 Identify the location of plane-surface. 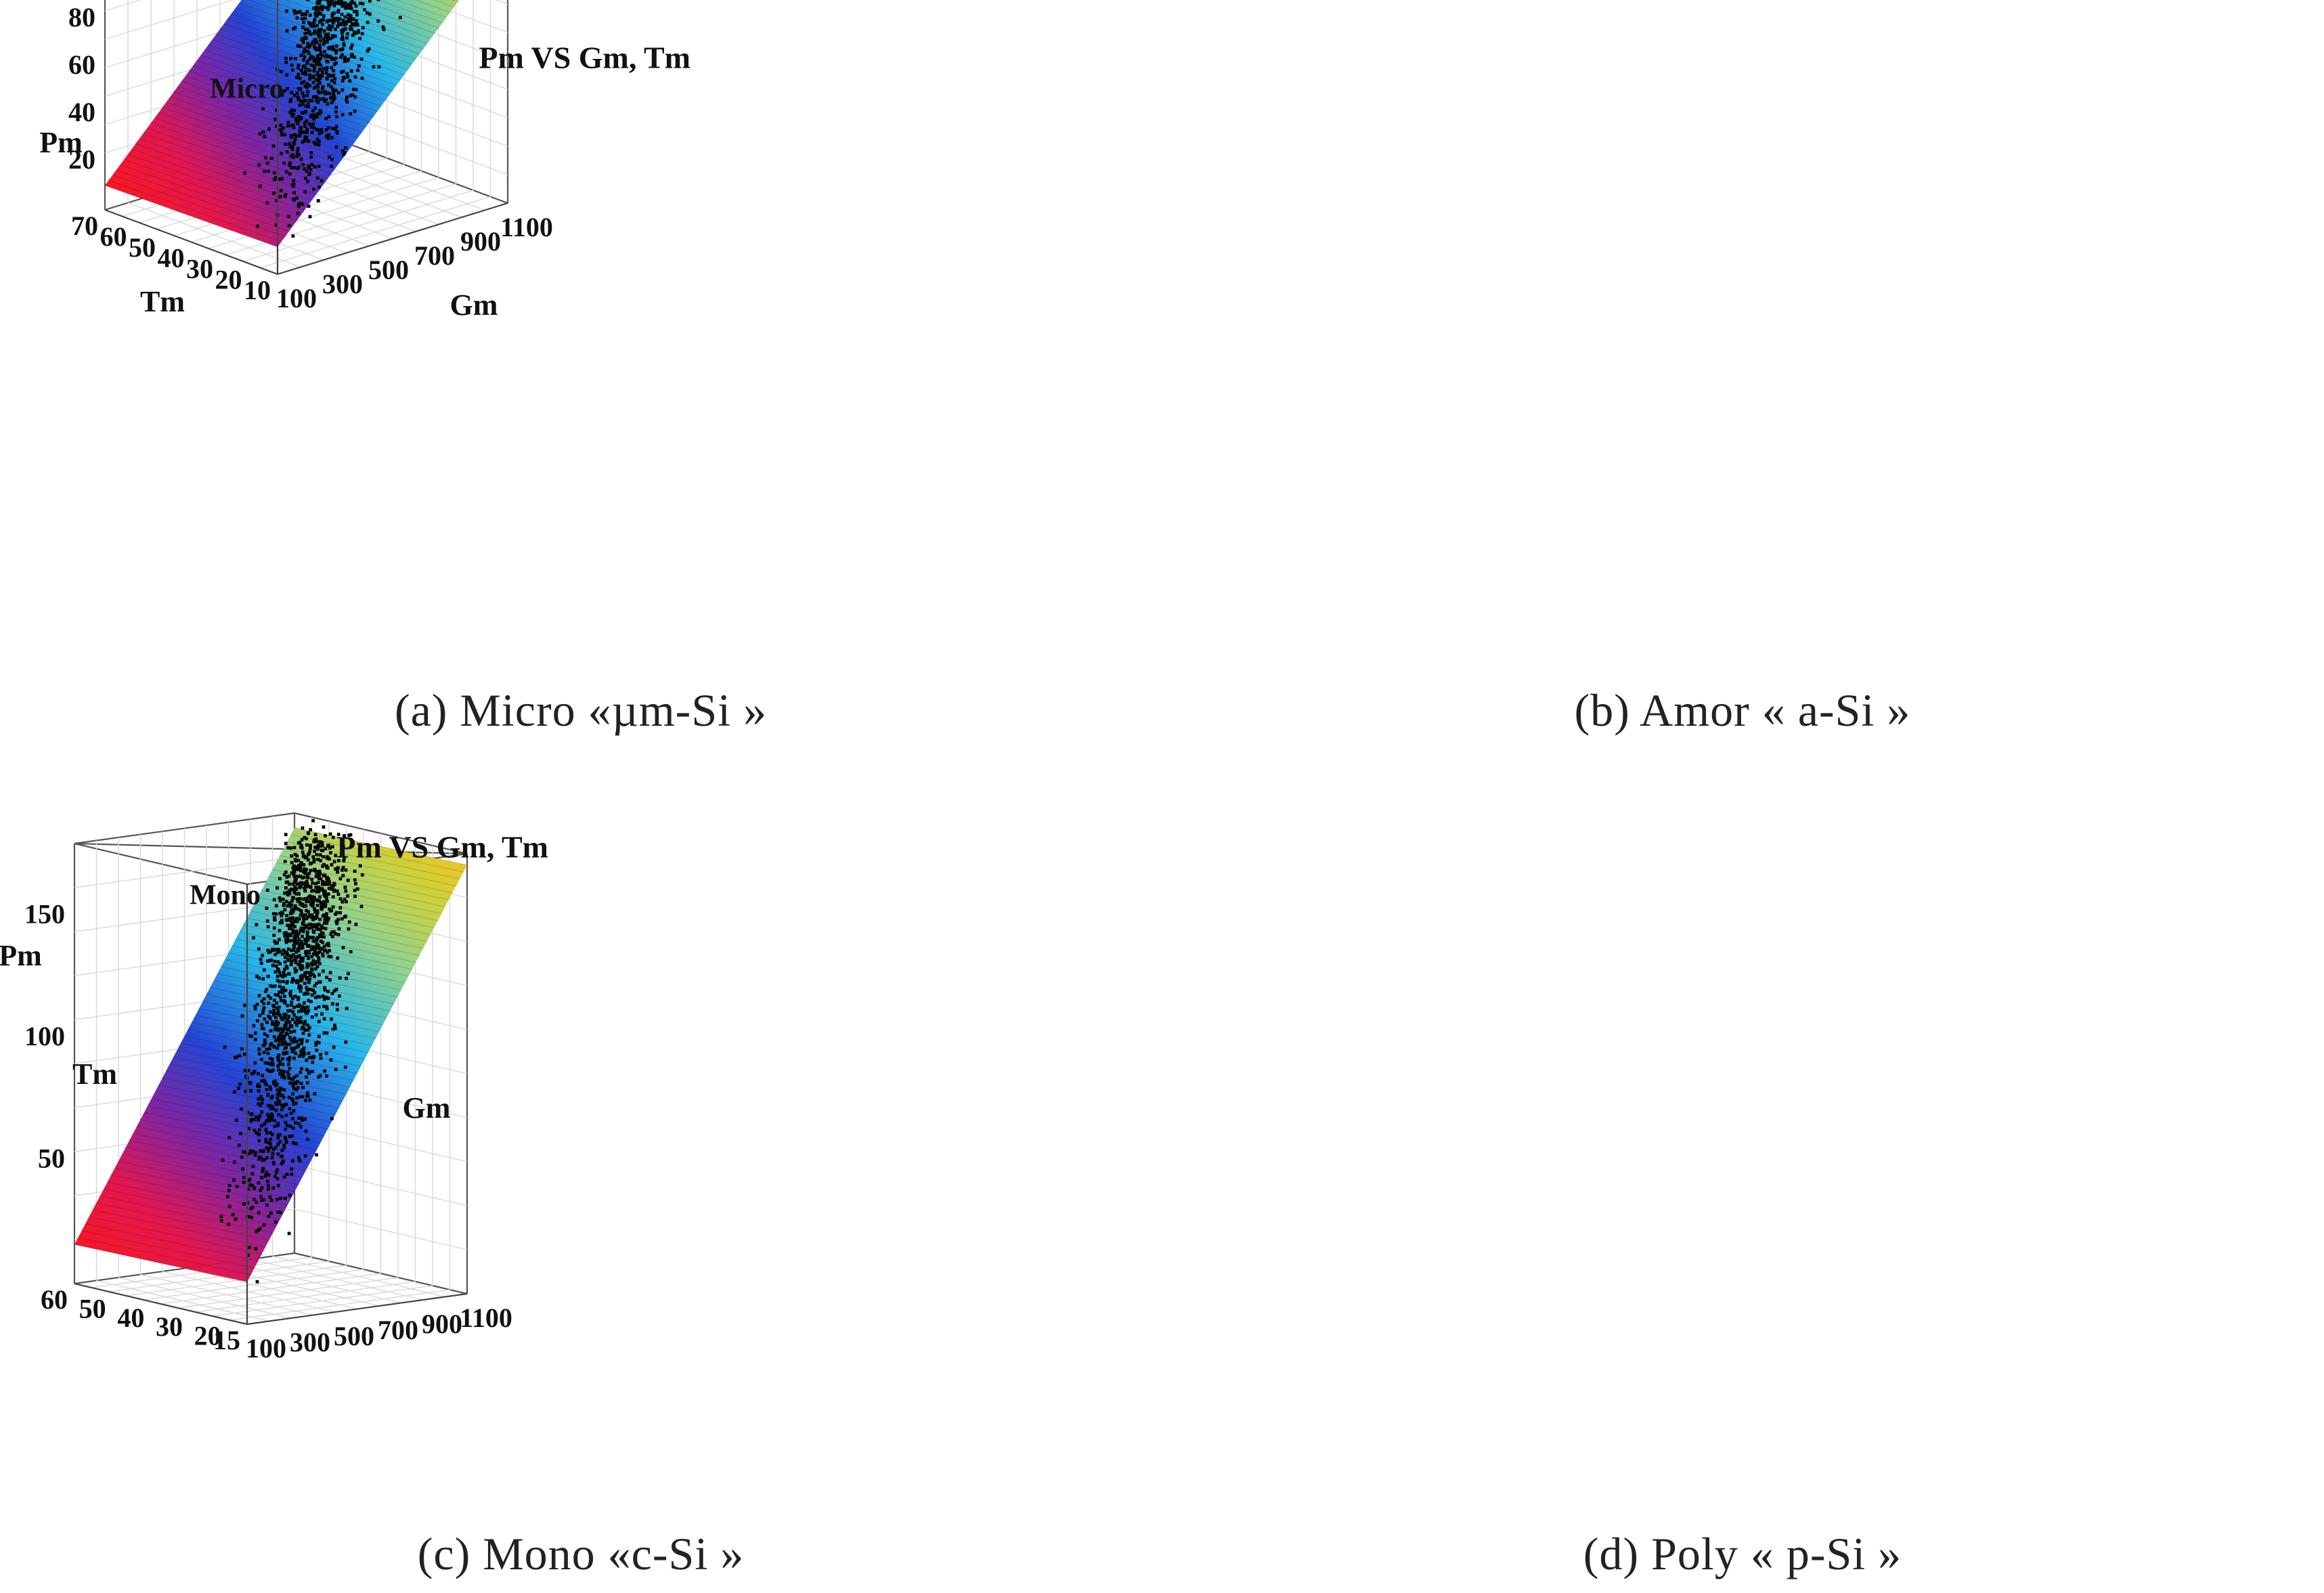
(282, 124).